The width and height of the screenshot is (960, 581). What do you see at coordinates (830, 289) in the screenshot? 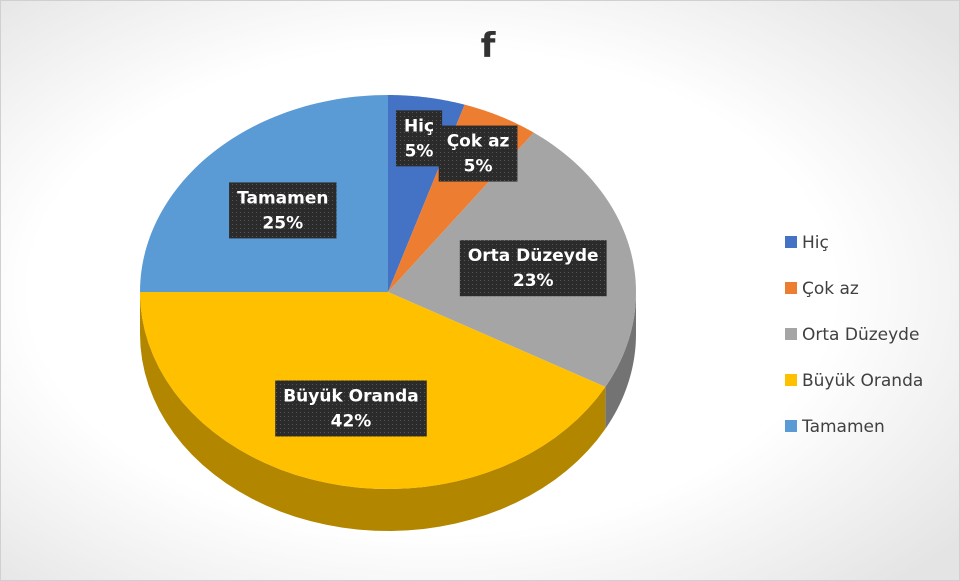
I see `legend-label: Çok az` at bounding box center [830, 289].